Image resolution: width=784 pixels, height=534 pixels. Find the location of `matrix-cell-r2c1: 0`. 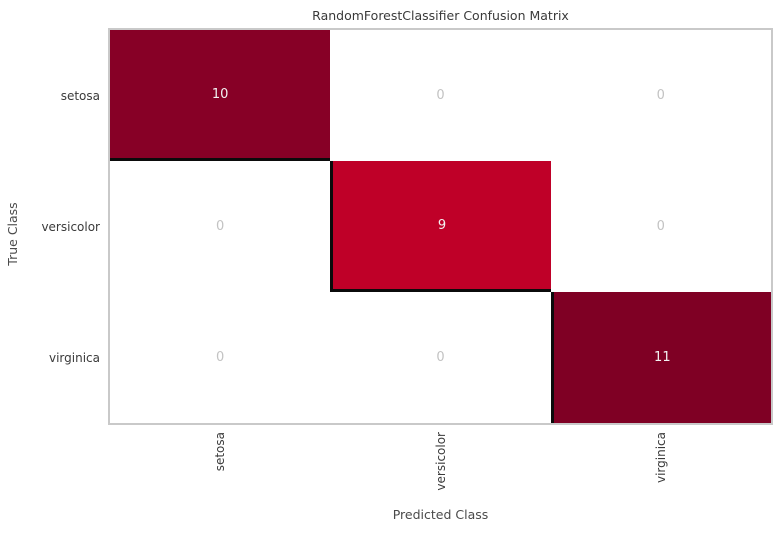

matrix-cell-r2c1: 0 is located at coordinates (440, 357).